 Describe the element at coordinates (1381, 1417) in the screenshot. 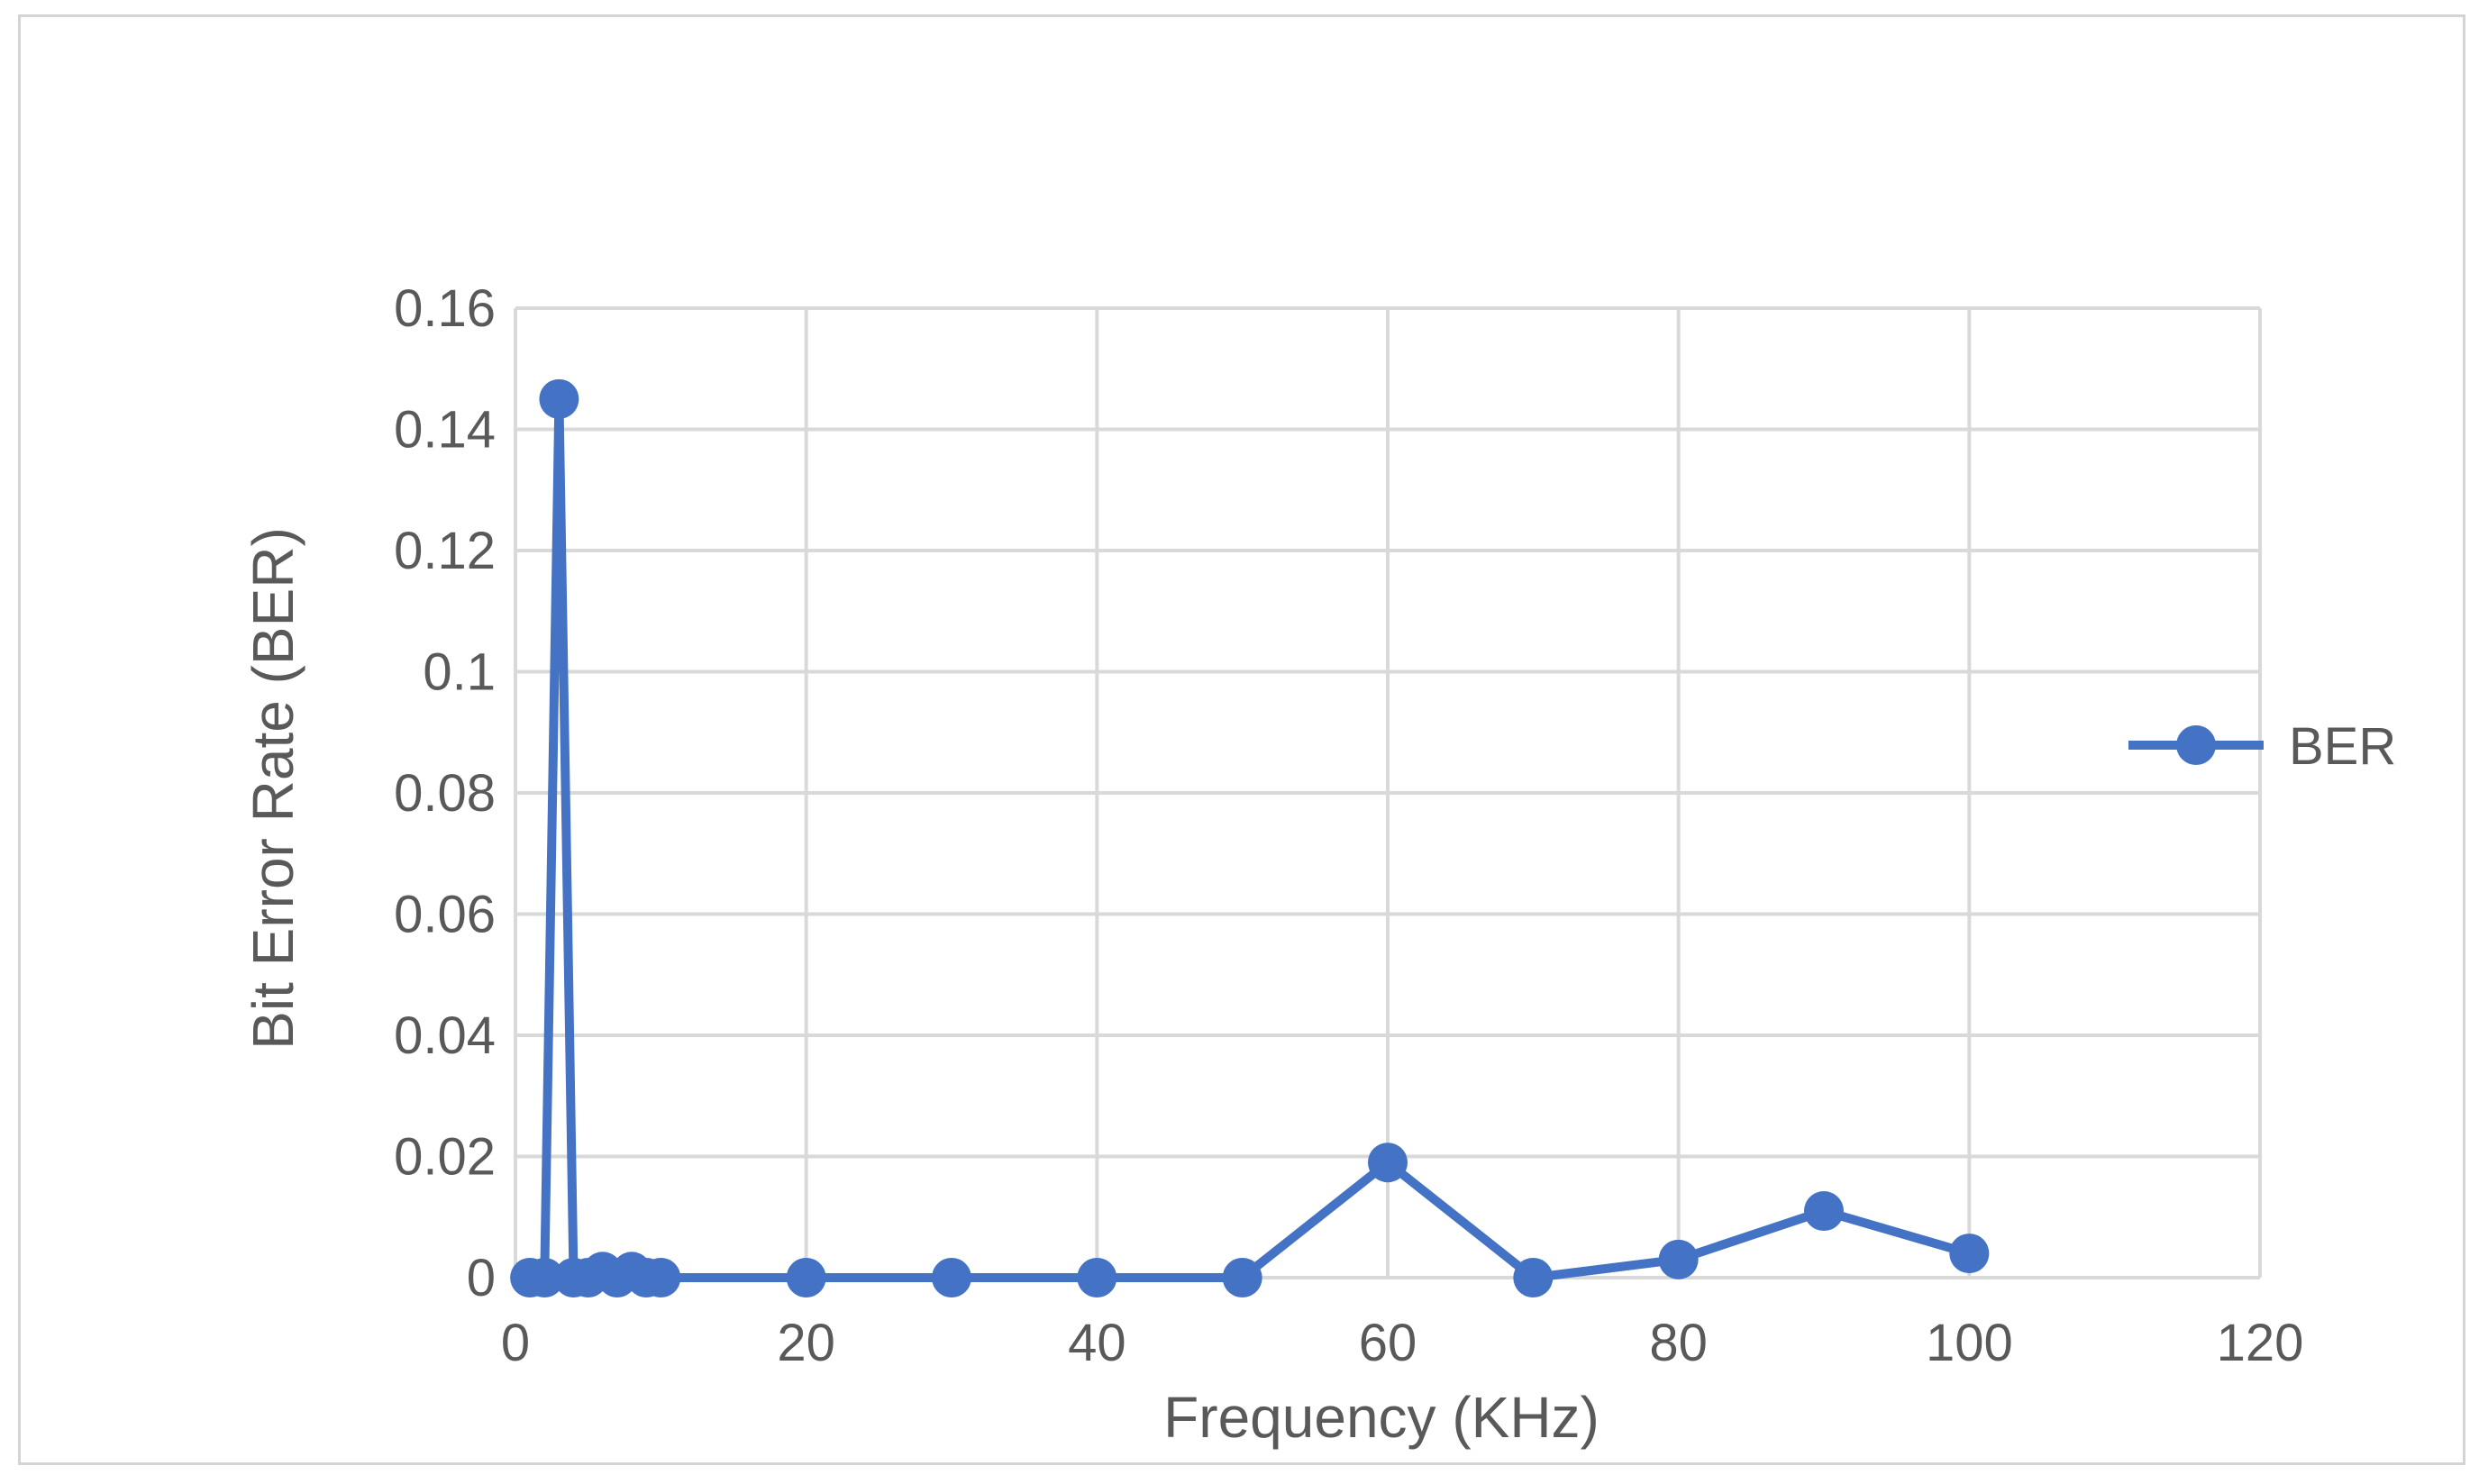

I see `x-axis-title: Frequency (KHz)` at that location.